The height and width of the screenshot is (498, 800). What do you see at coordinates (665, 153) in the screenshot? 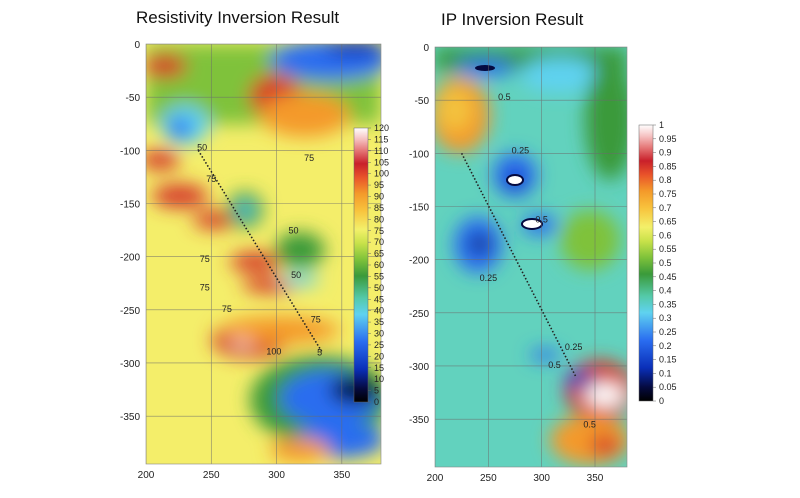
I see `ip-colorbar-tick-label: 0.9` at bounding box center [665, 153].